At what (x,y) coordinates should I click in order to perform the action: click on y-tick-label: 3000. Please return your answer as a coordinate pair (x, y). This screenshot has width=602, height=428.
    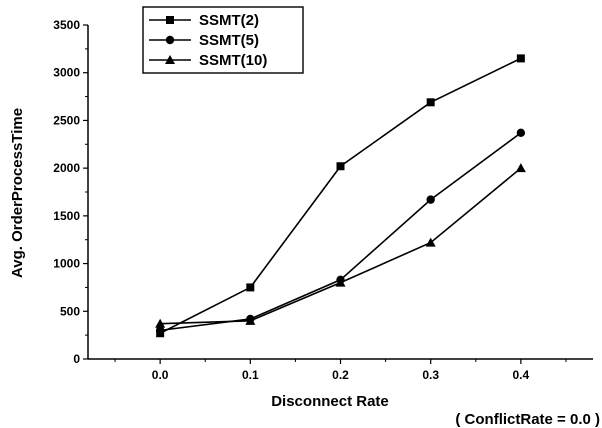
    Looking at the image, I should click on (66, 73).